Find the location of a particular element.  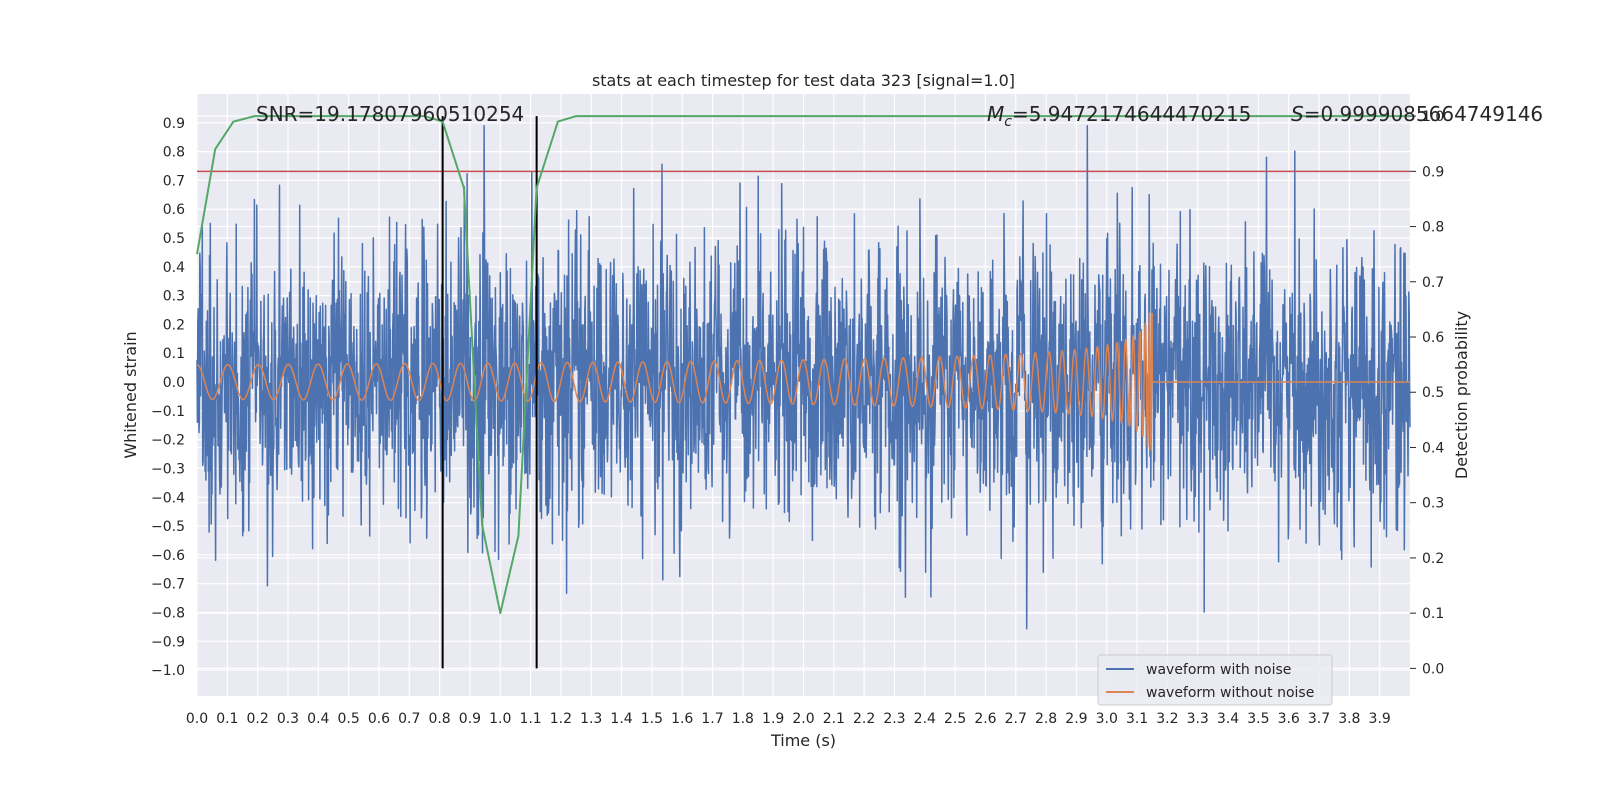

legend-box is located at coordinates (1215, 680).